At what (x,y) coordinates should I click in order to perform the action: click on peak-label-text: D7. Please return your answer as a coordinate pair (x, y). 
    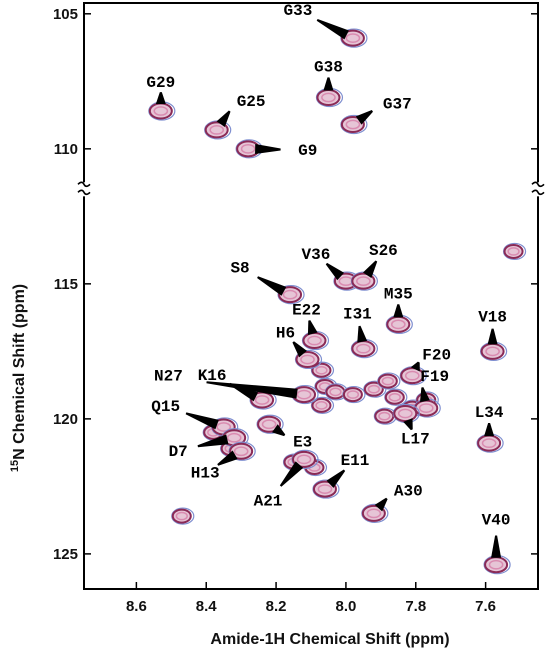
    Looking at the image, I should click on (178, 452).